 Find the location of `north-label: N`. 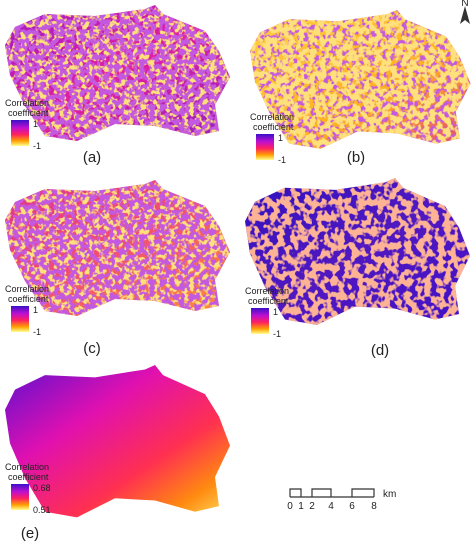

north-label: N is located at coordinates (464, 4).